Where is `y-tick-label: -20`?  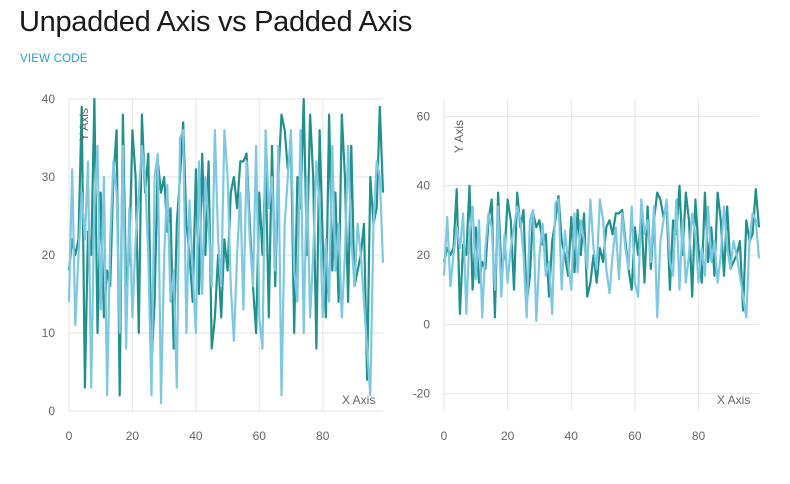
y-tick-label: -20 is located at coordinates (422, 394).